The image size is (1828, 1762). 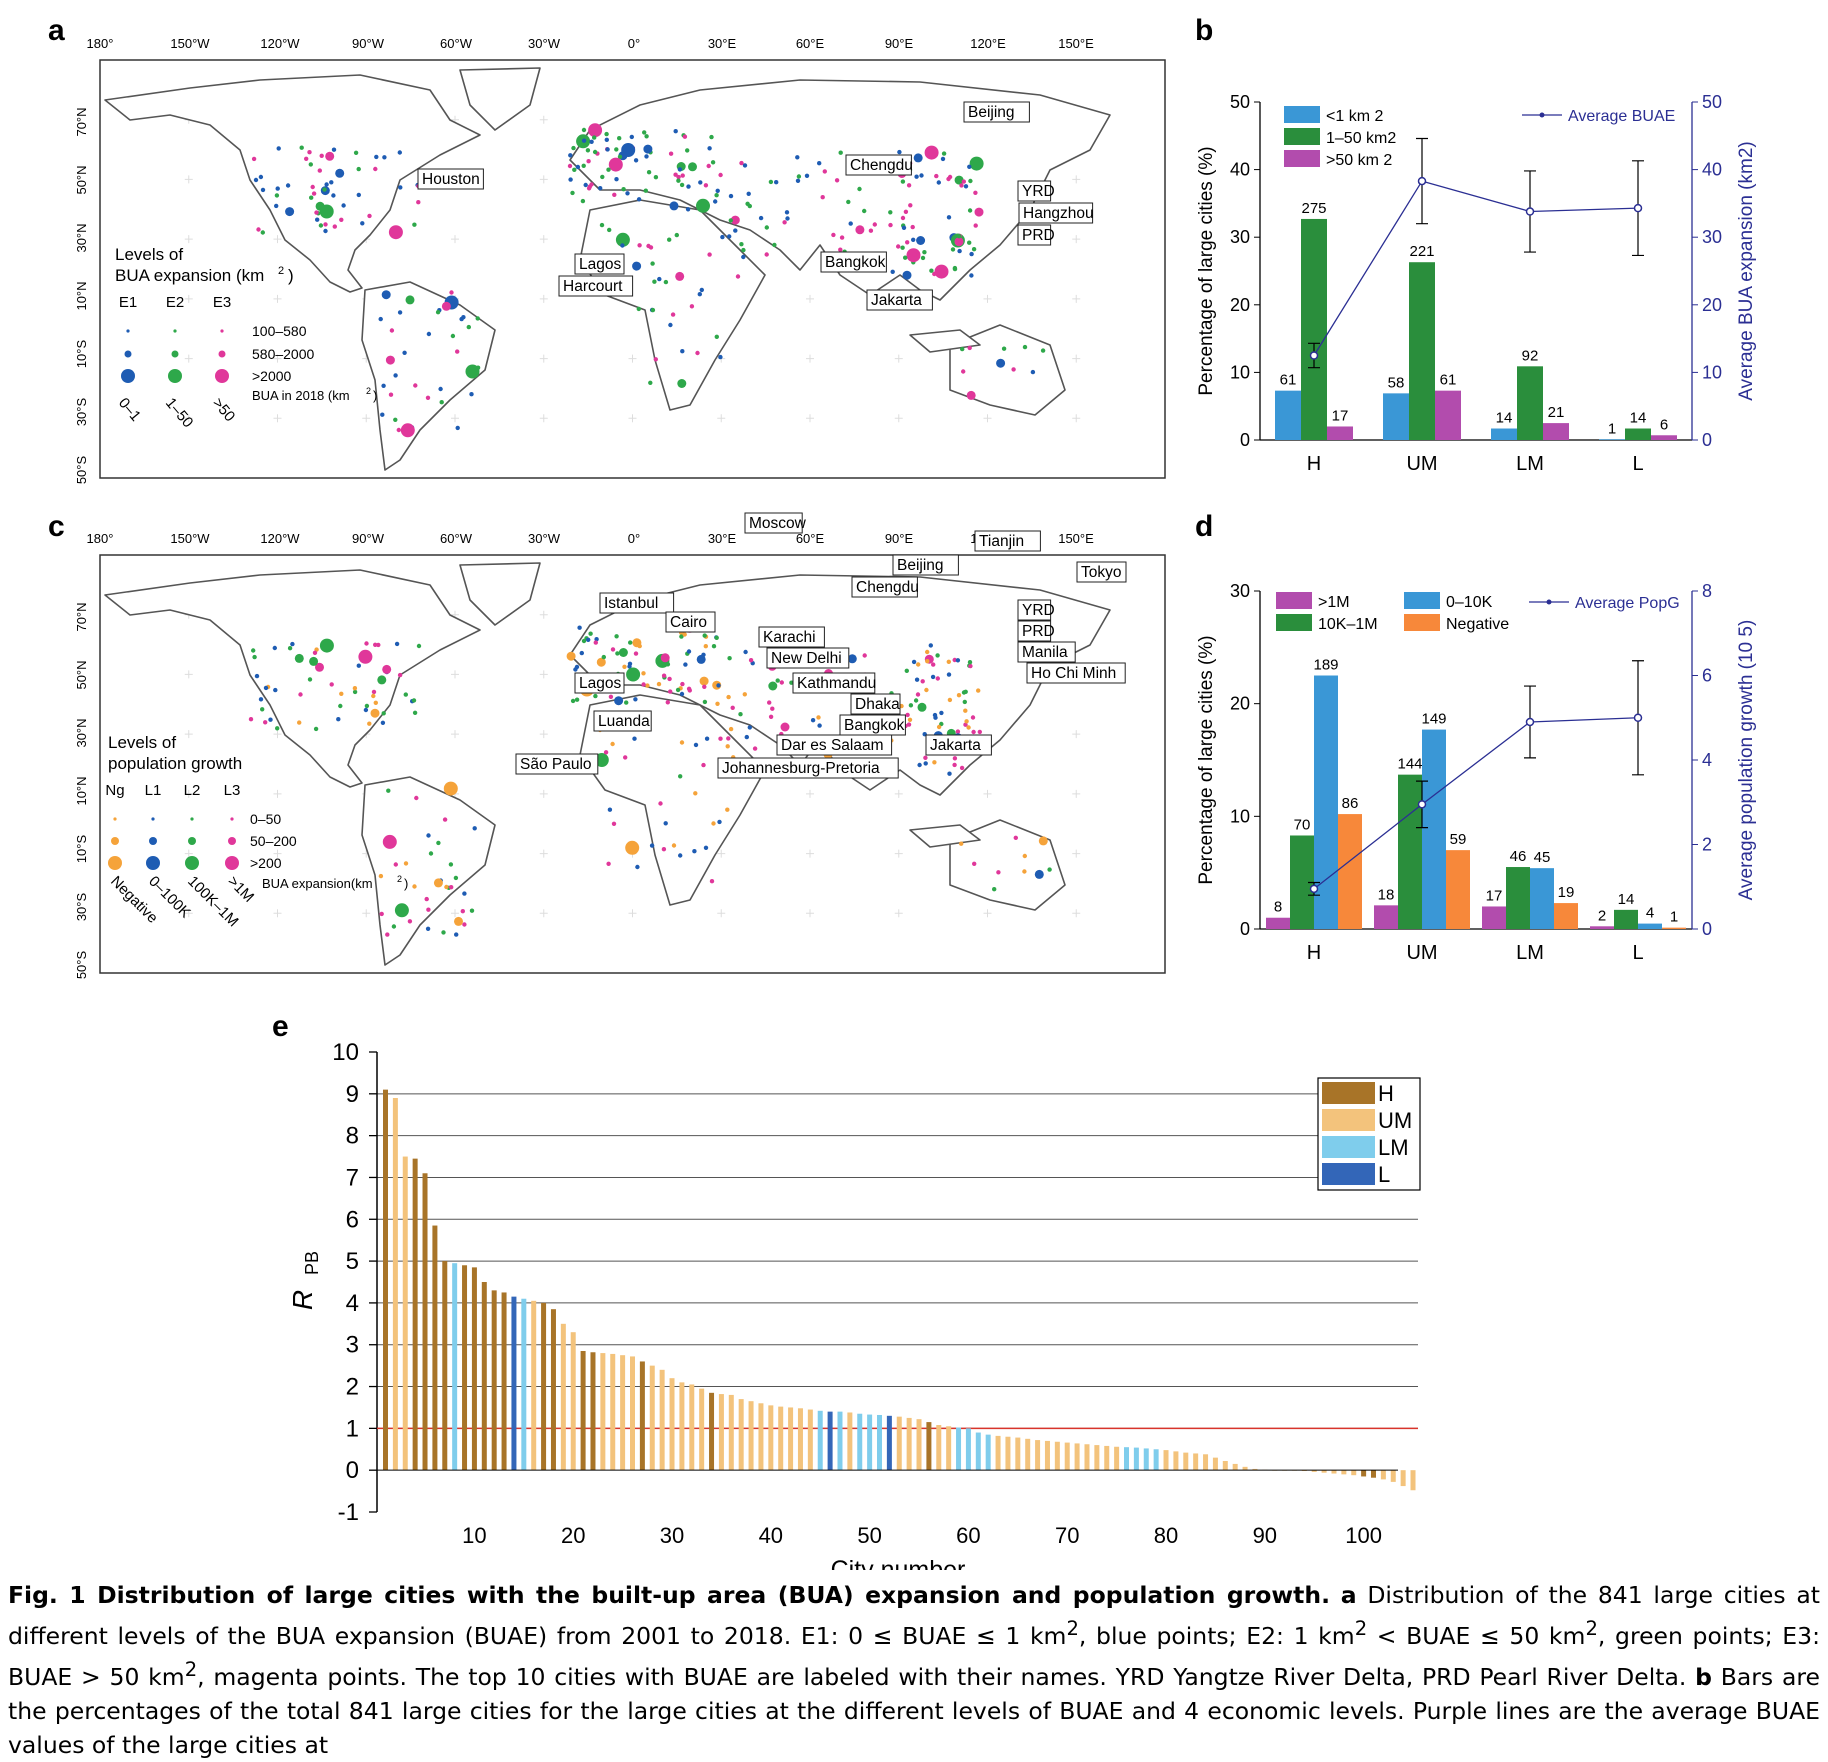 What do you see at coordinates (1314, 329) in the screenshot?
I see `bar-b-h` at bounding box center [1314, 329].